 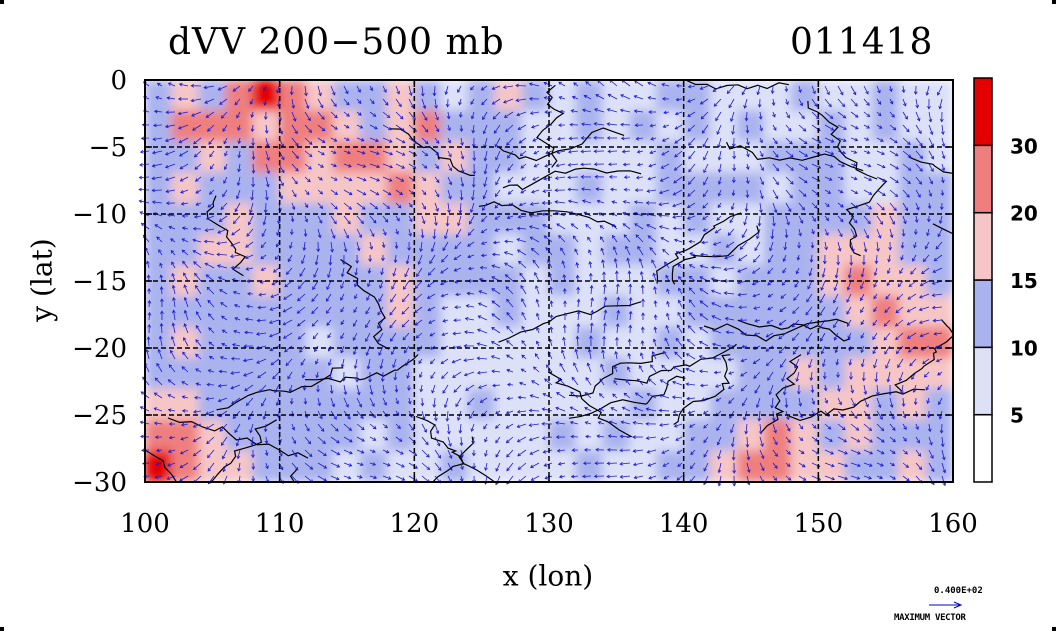 I want to click on vector-key-arrow, so click(x=946, y=605).